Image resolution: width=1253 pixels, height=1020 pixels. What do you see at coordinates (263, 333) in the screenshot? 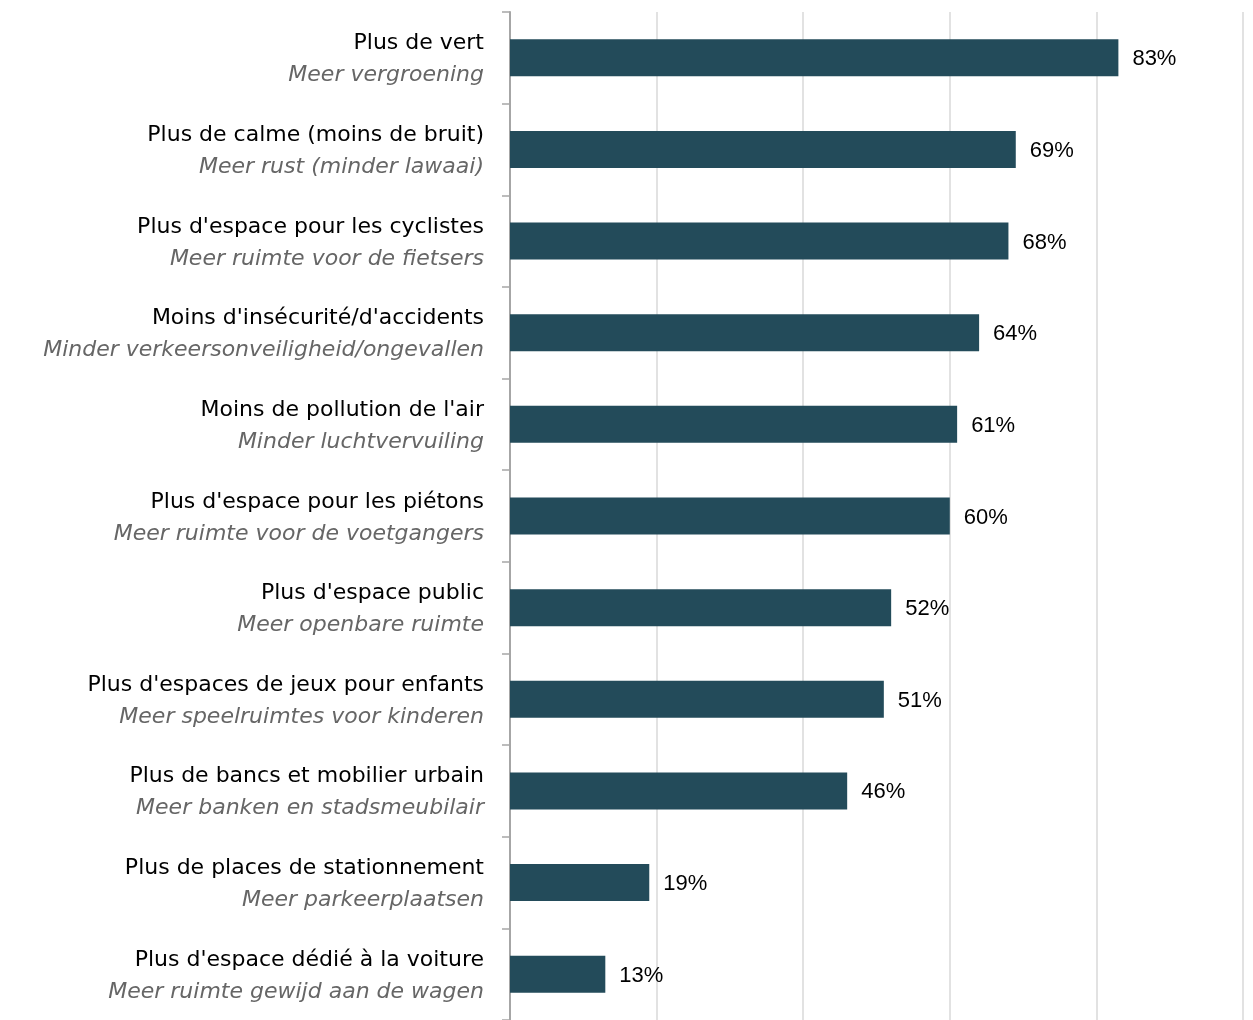
I see `y-tick-label: Moins d'insécurité/d'accidents Minder verkeersonveiligheid/ongevallen` at bounding box center [263, 333].